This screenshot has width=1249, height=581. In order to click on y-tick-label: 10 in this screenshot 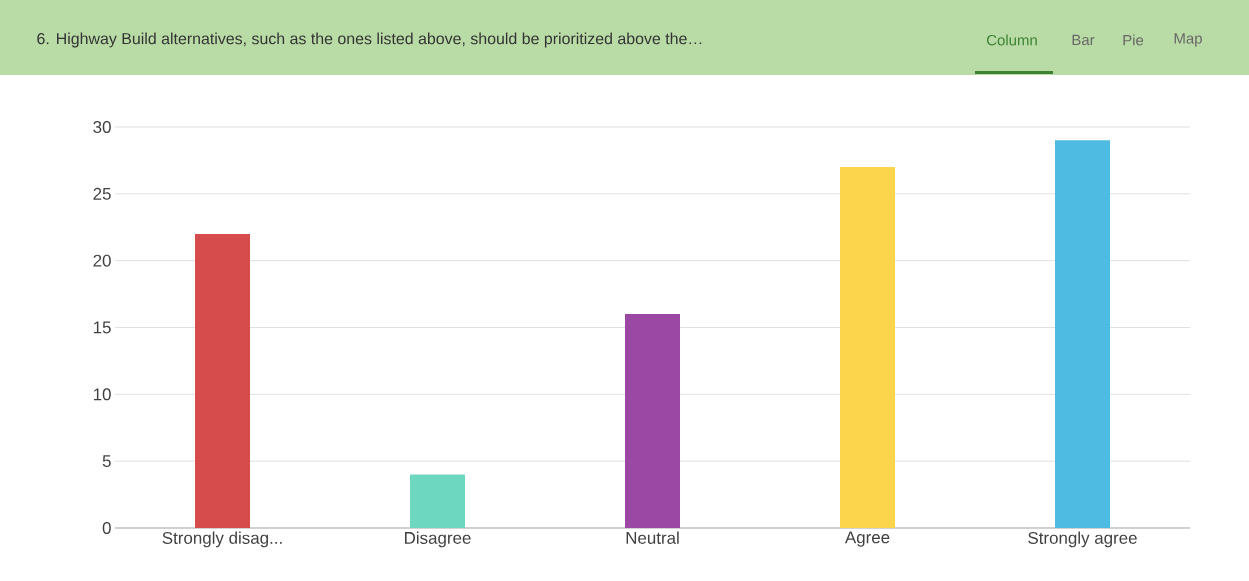, I will do `click(102, 394)`.